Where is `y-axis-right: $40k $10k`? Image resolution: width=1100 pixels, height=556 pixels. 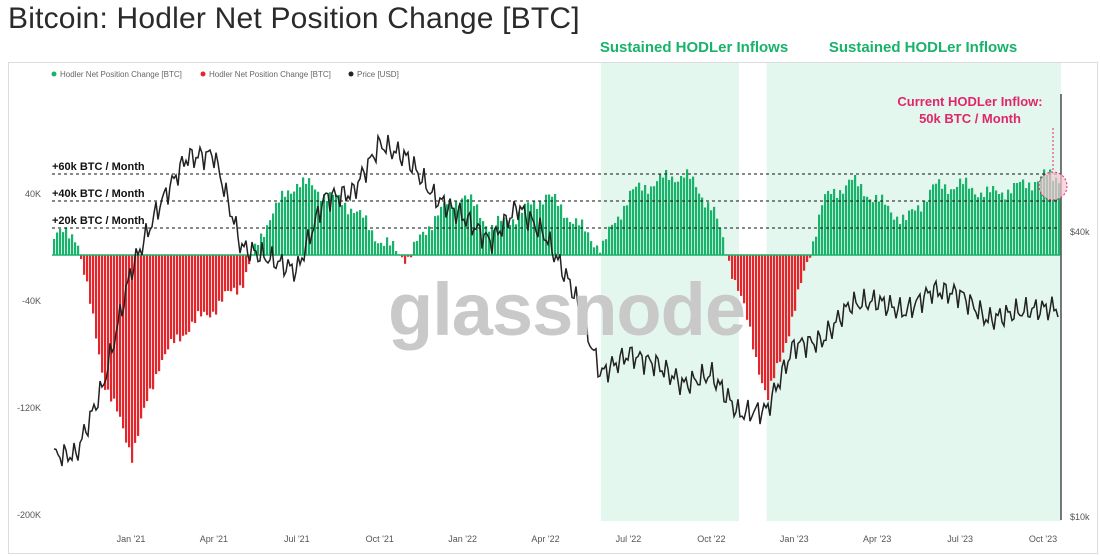
y-axis-right: $40k $10k is located at coordinates (1080, 374).